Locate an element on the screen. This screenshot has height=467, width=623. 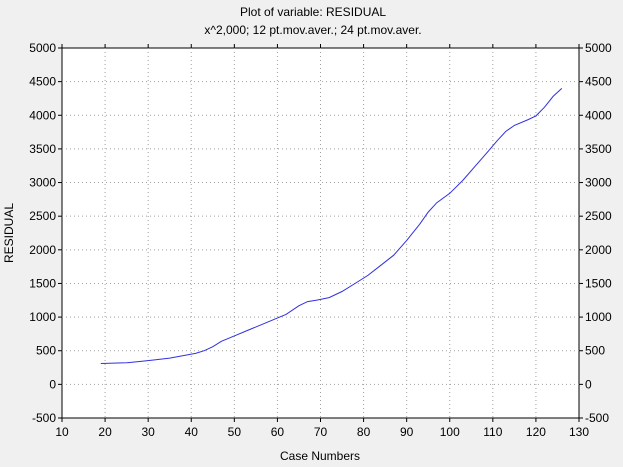
y-tick-label-right: 2000 is located at coordinates (598, 250).